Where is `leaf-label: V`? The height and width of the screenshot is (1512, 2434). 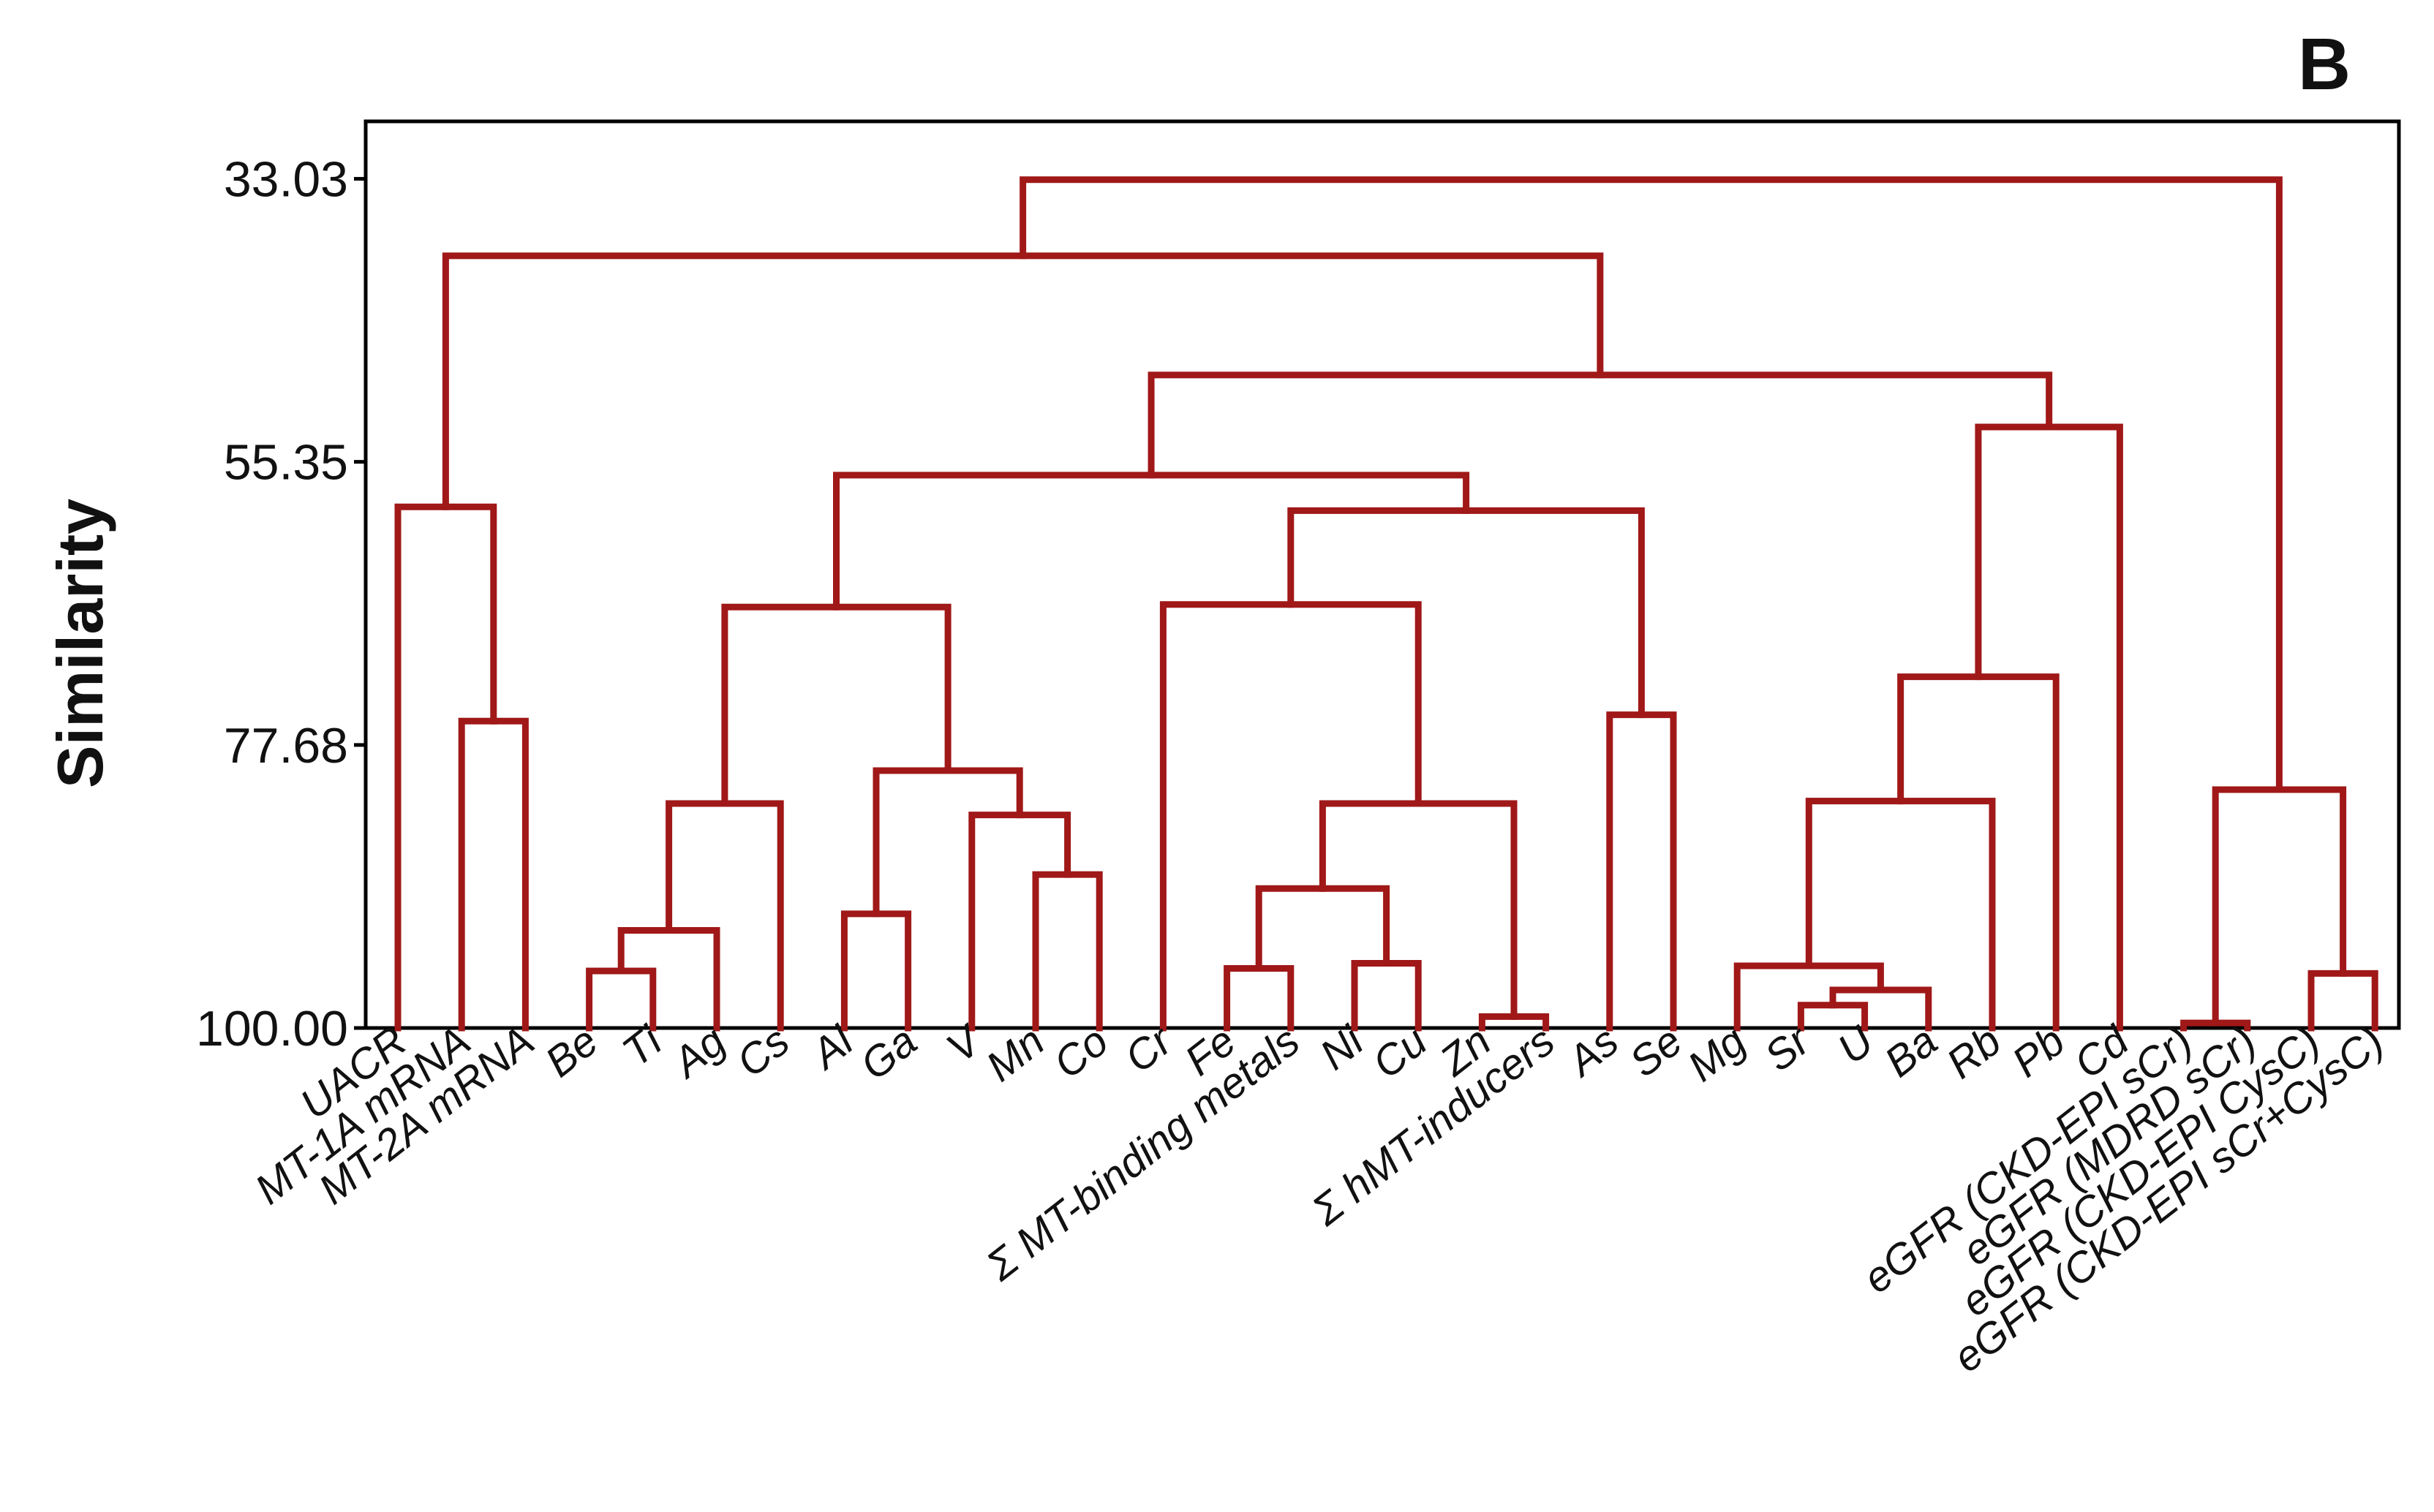 leaf-label: V is located at coordinates (965, 1043).